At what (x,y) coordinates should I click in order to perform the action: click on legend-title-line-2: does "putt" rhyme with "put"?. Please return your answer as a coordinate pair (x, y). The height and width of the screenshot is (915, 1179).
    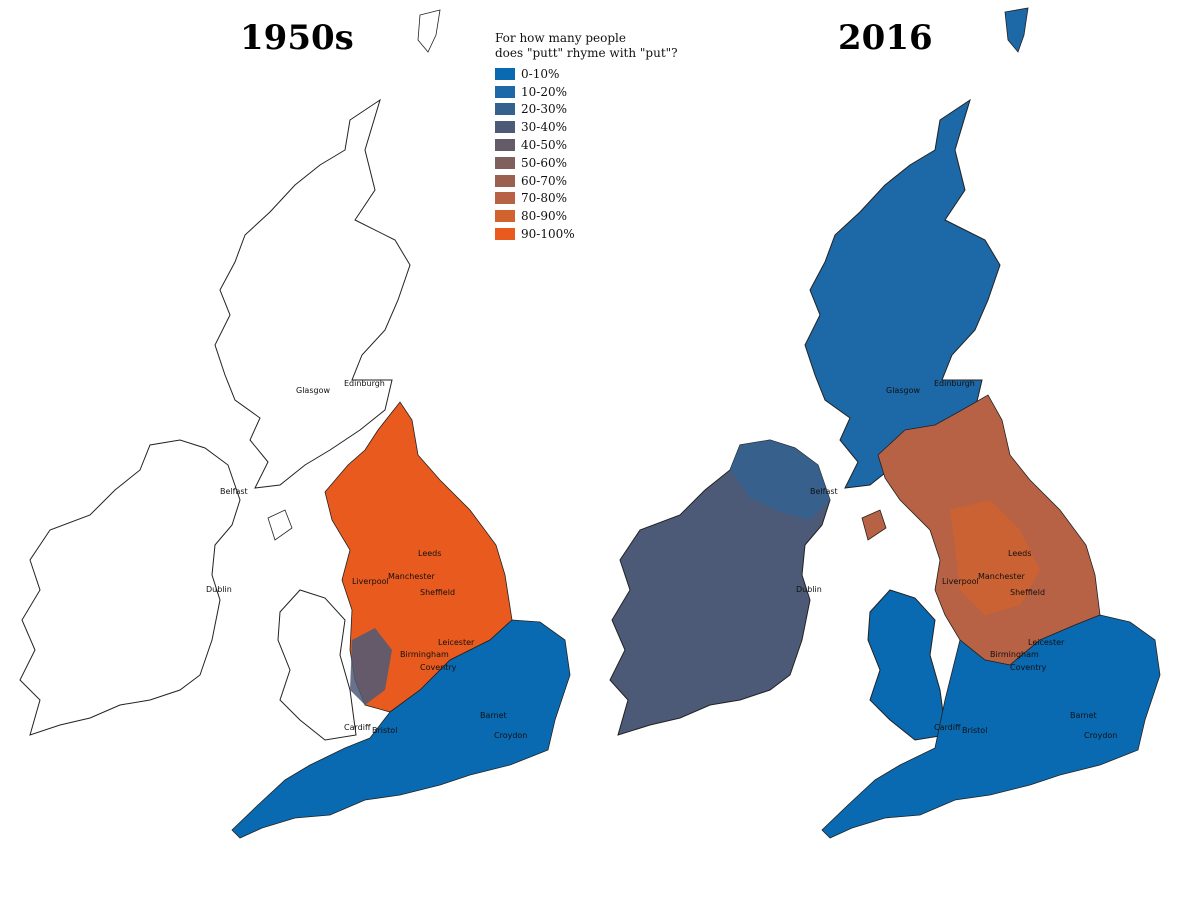
    Looking at the image, I should click on (586, 53).